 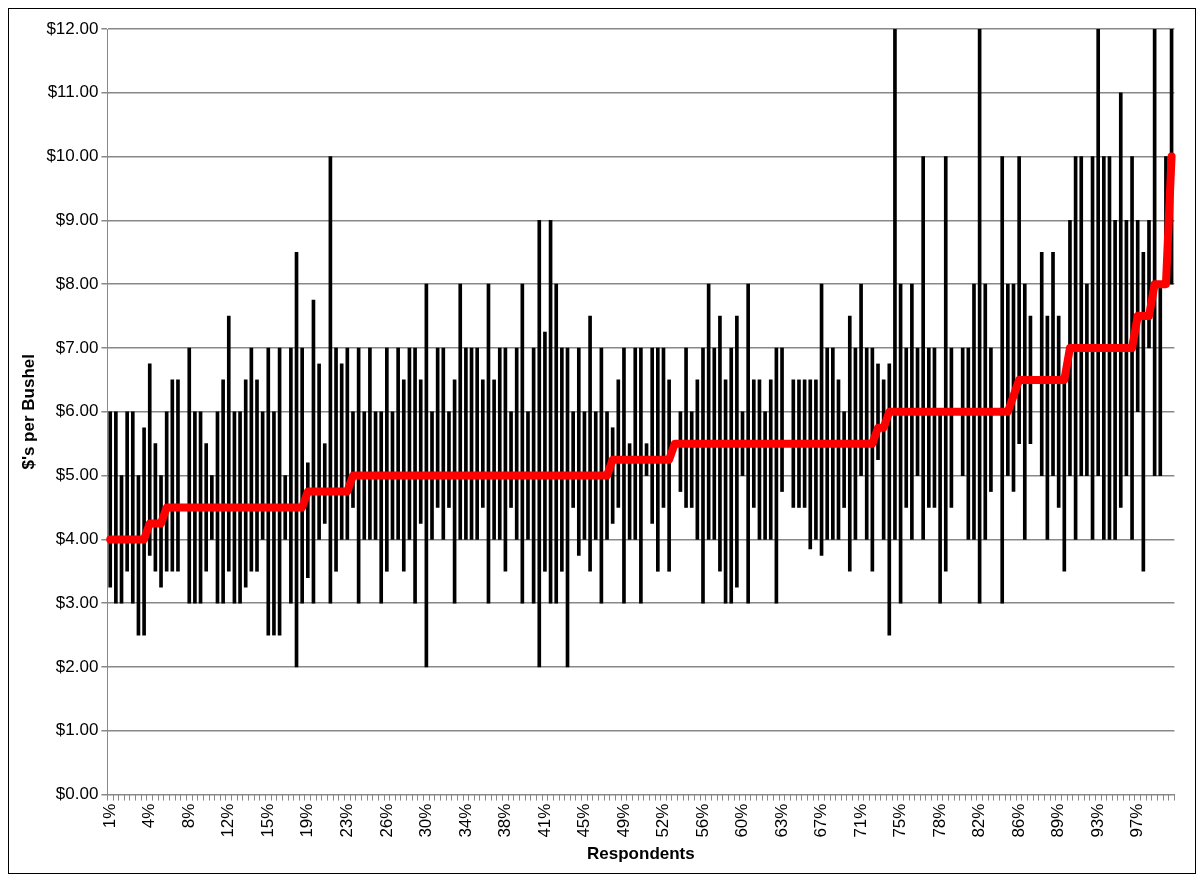 What do you see at coordinates (821, 820) in the screenshot?
I see `x-tick-label: 67%` at bounding box center [821, 820].